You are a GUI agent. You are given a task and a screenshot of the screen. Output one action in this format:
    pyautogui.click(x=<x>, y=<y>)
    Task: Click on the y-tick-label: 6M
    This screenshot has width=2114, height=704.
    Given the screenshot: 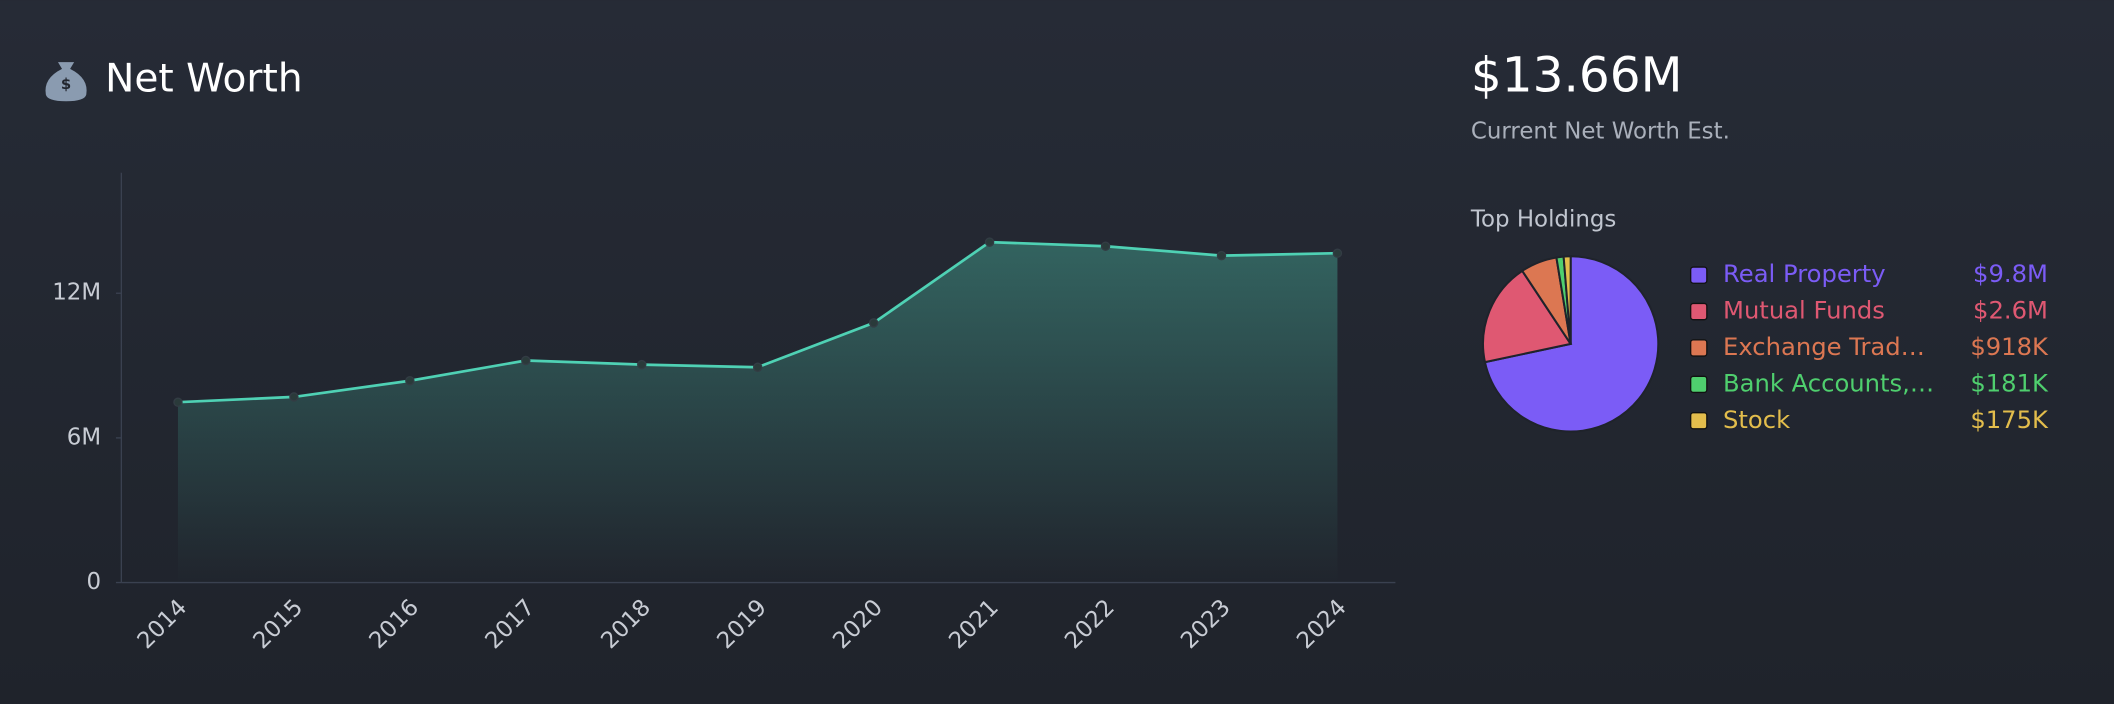 What is the action you would take?
    pyautogui.click(x=84, y=437)
    